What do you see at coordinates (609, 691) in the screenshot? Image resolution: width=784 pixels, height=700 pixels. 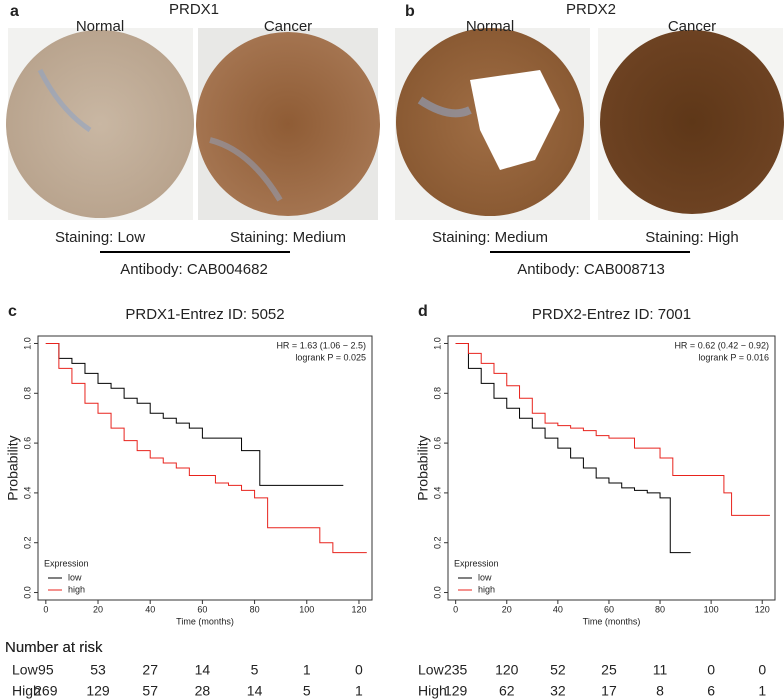 I see `risk-count: 17` at bounding box center [609, 691].